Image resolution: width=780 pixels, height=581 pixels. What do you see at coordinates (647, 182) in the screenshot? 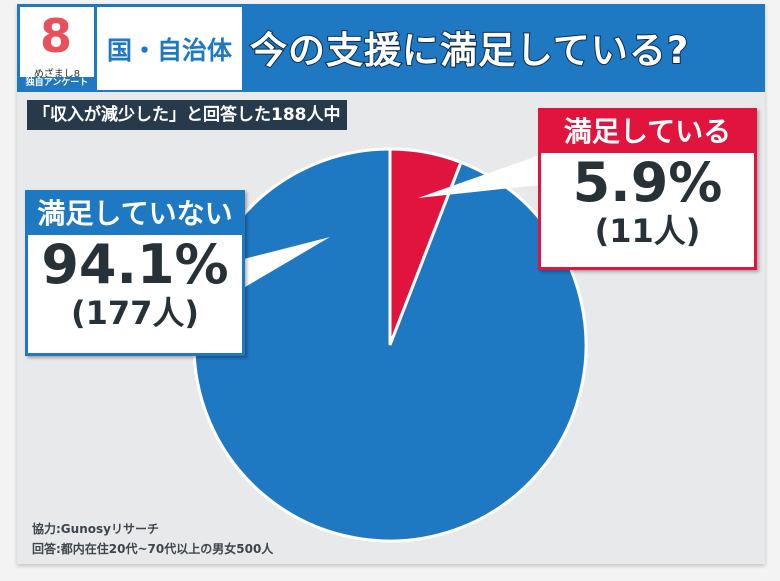
I see `callout-percent: 5.9%` at bounding box center [647, 182].